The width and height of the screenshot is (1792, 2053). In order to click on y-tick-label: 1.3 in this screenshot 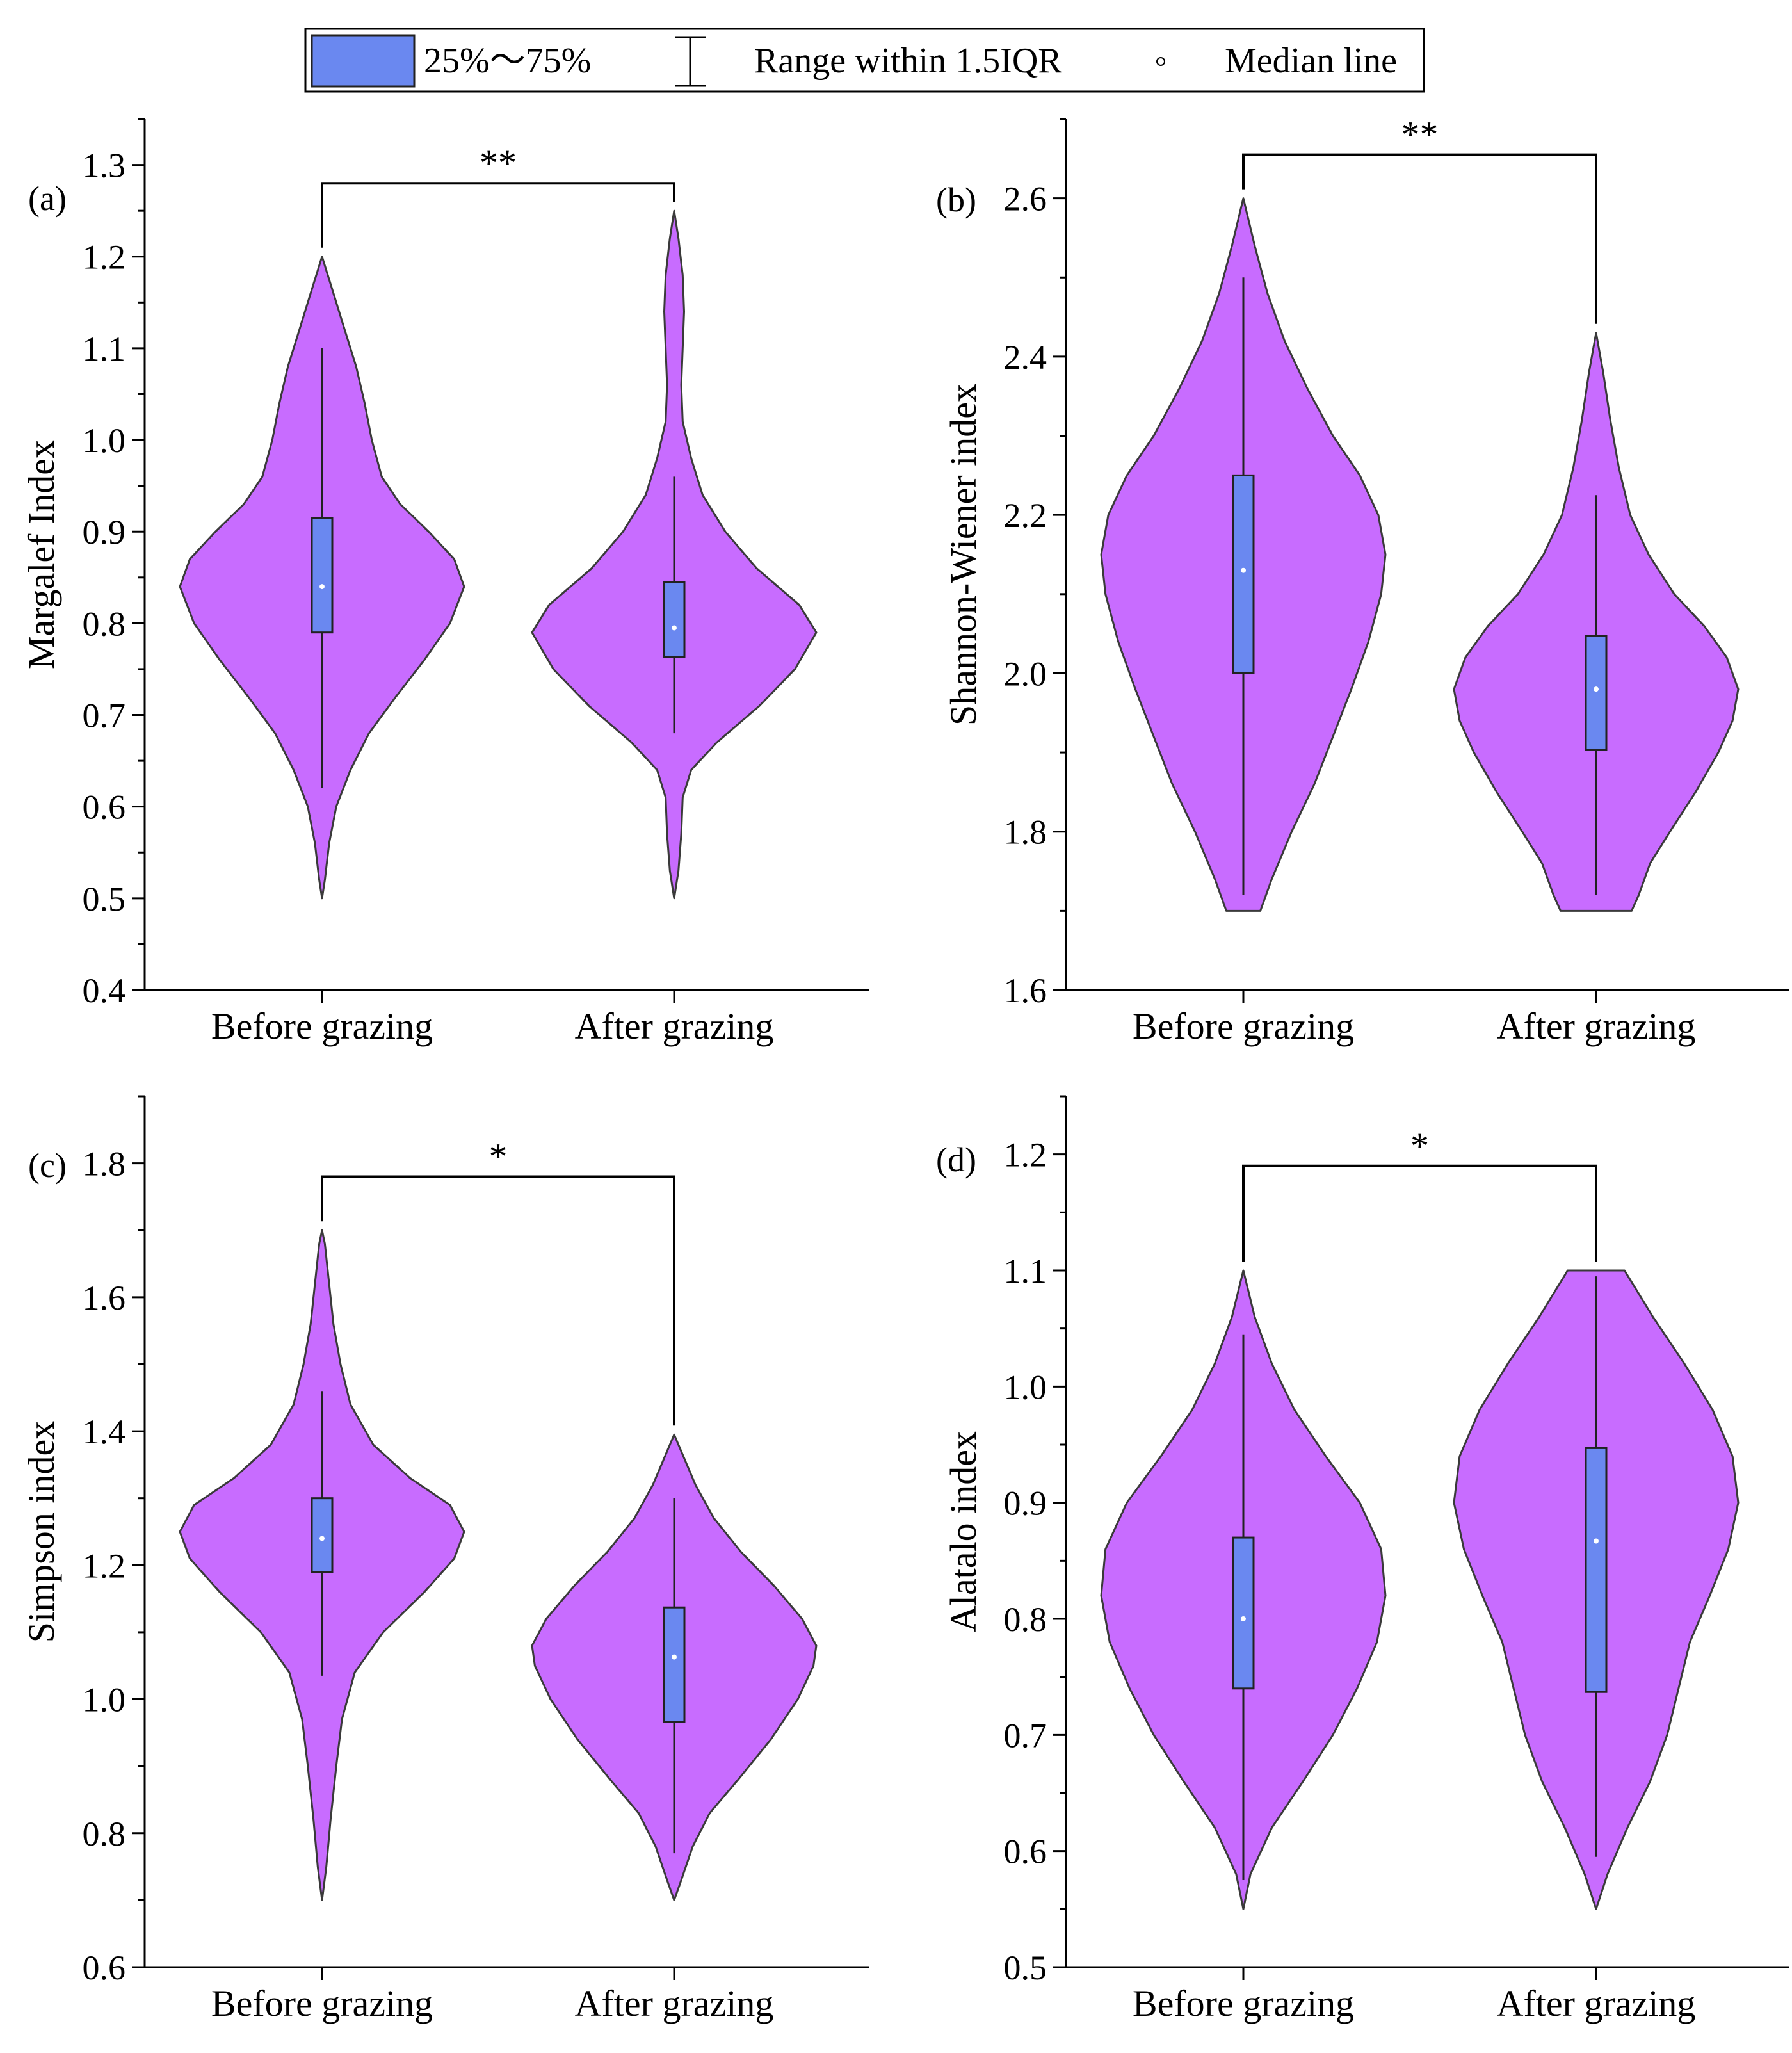, I will do `click(104, 166)`.